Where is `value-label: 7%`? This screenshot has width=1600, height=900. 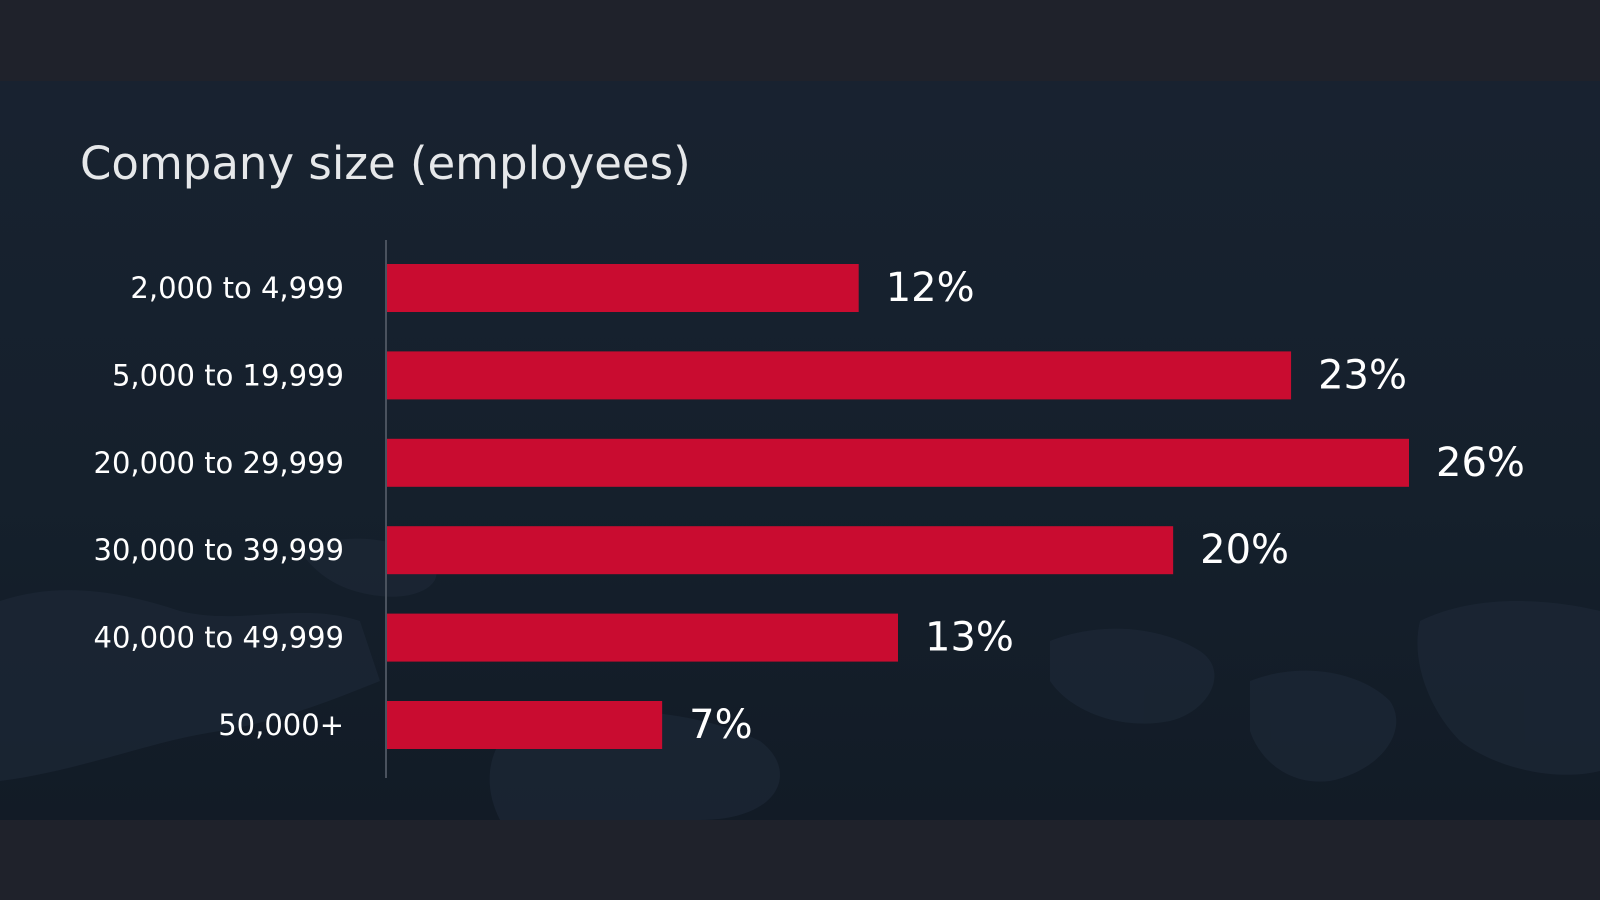 value-label: 7% is located at coordinates (720, 725).